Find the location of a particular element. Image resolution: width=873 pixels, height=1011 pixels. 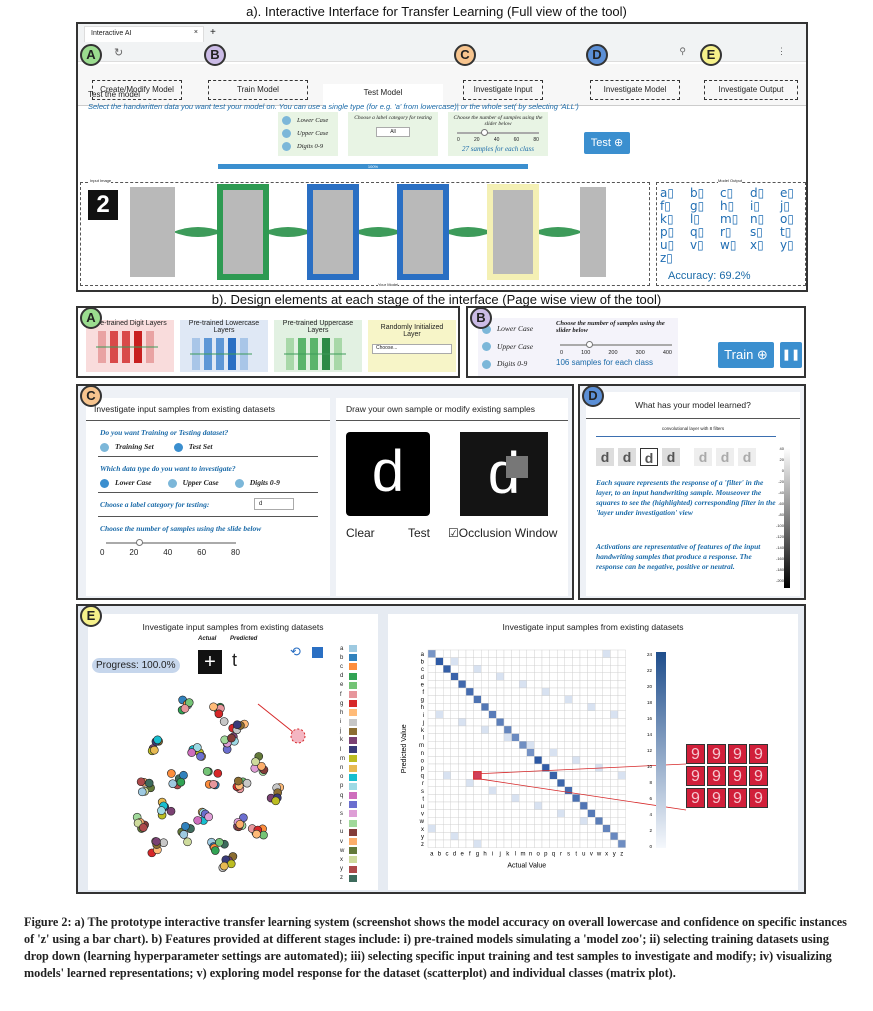

card-lowercase: Pre-trained Lowercase Layers is located at coordinates (224, 346).